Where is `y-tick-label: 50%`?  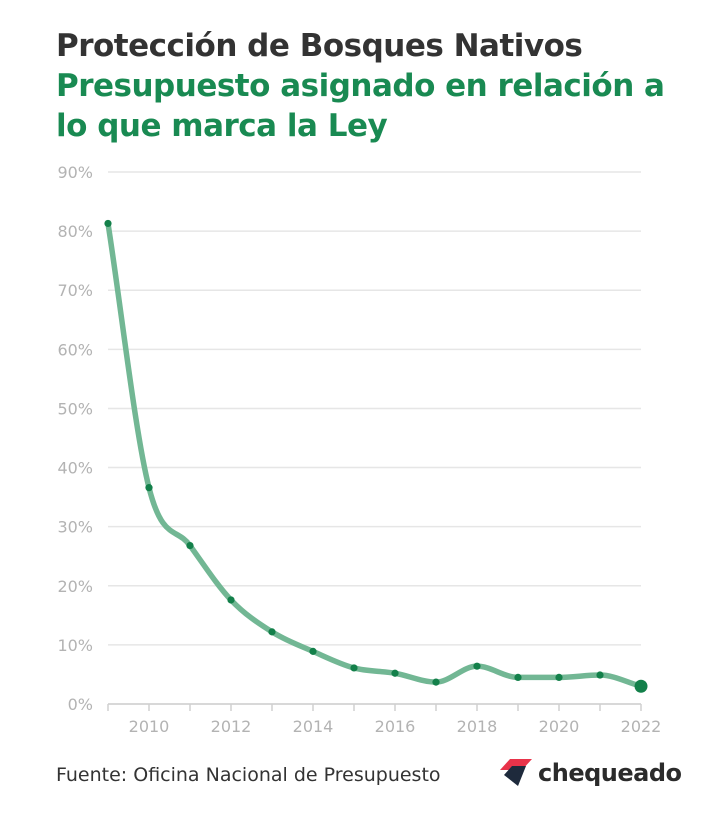 y-tick-label: 50% is located at coordinates (75, 408).